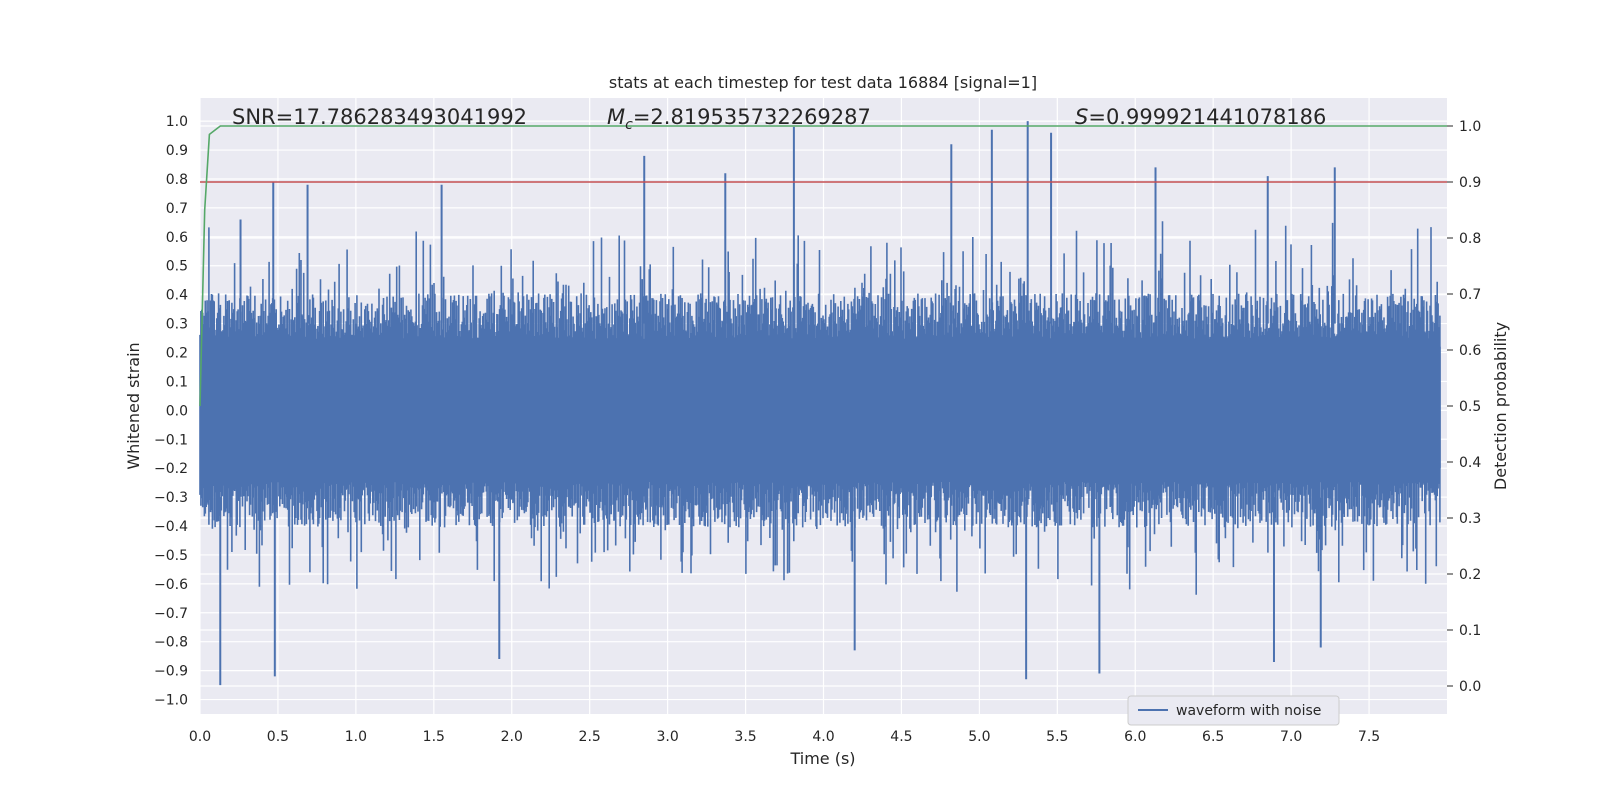 This screenshot has height=800, width=1600. I want to click on y-right-tick-label: 0.4, so click(1470, 463).